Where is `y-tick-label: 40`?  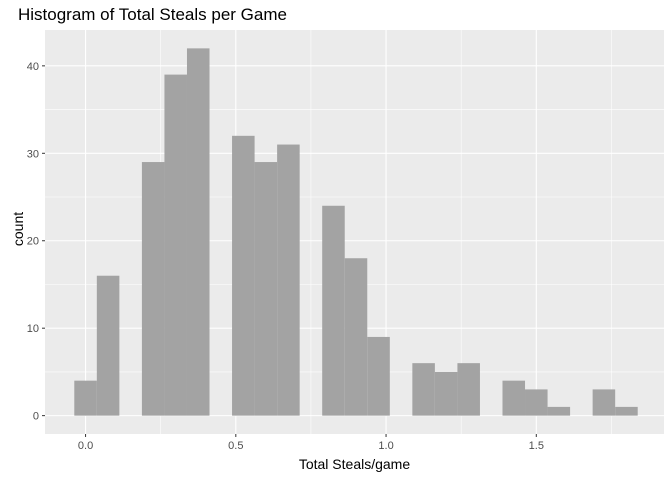
y-tick-label: 40 is located at coordinates (33, 67).